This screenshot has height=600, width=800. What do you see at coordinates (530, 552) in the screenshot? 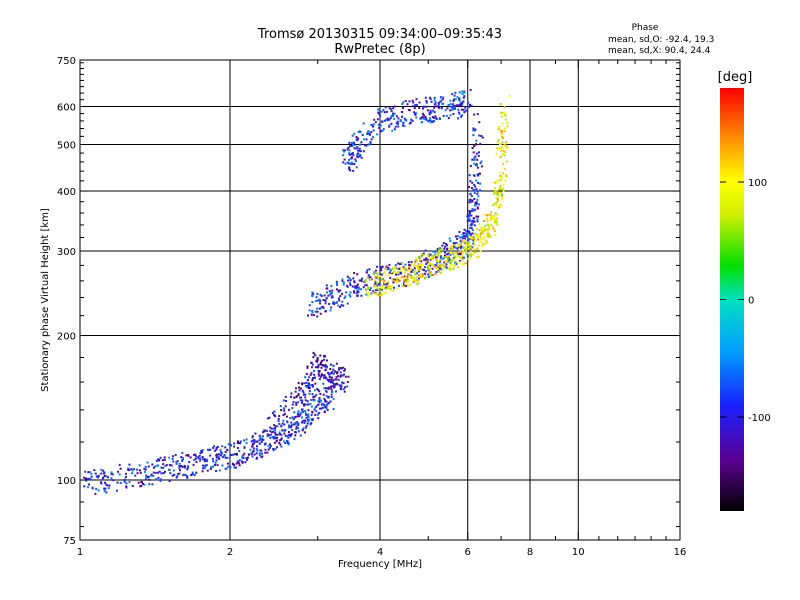
I see `x-tick-label: 8` at bounding box center [530, 552].